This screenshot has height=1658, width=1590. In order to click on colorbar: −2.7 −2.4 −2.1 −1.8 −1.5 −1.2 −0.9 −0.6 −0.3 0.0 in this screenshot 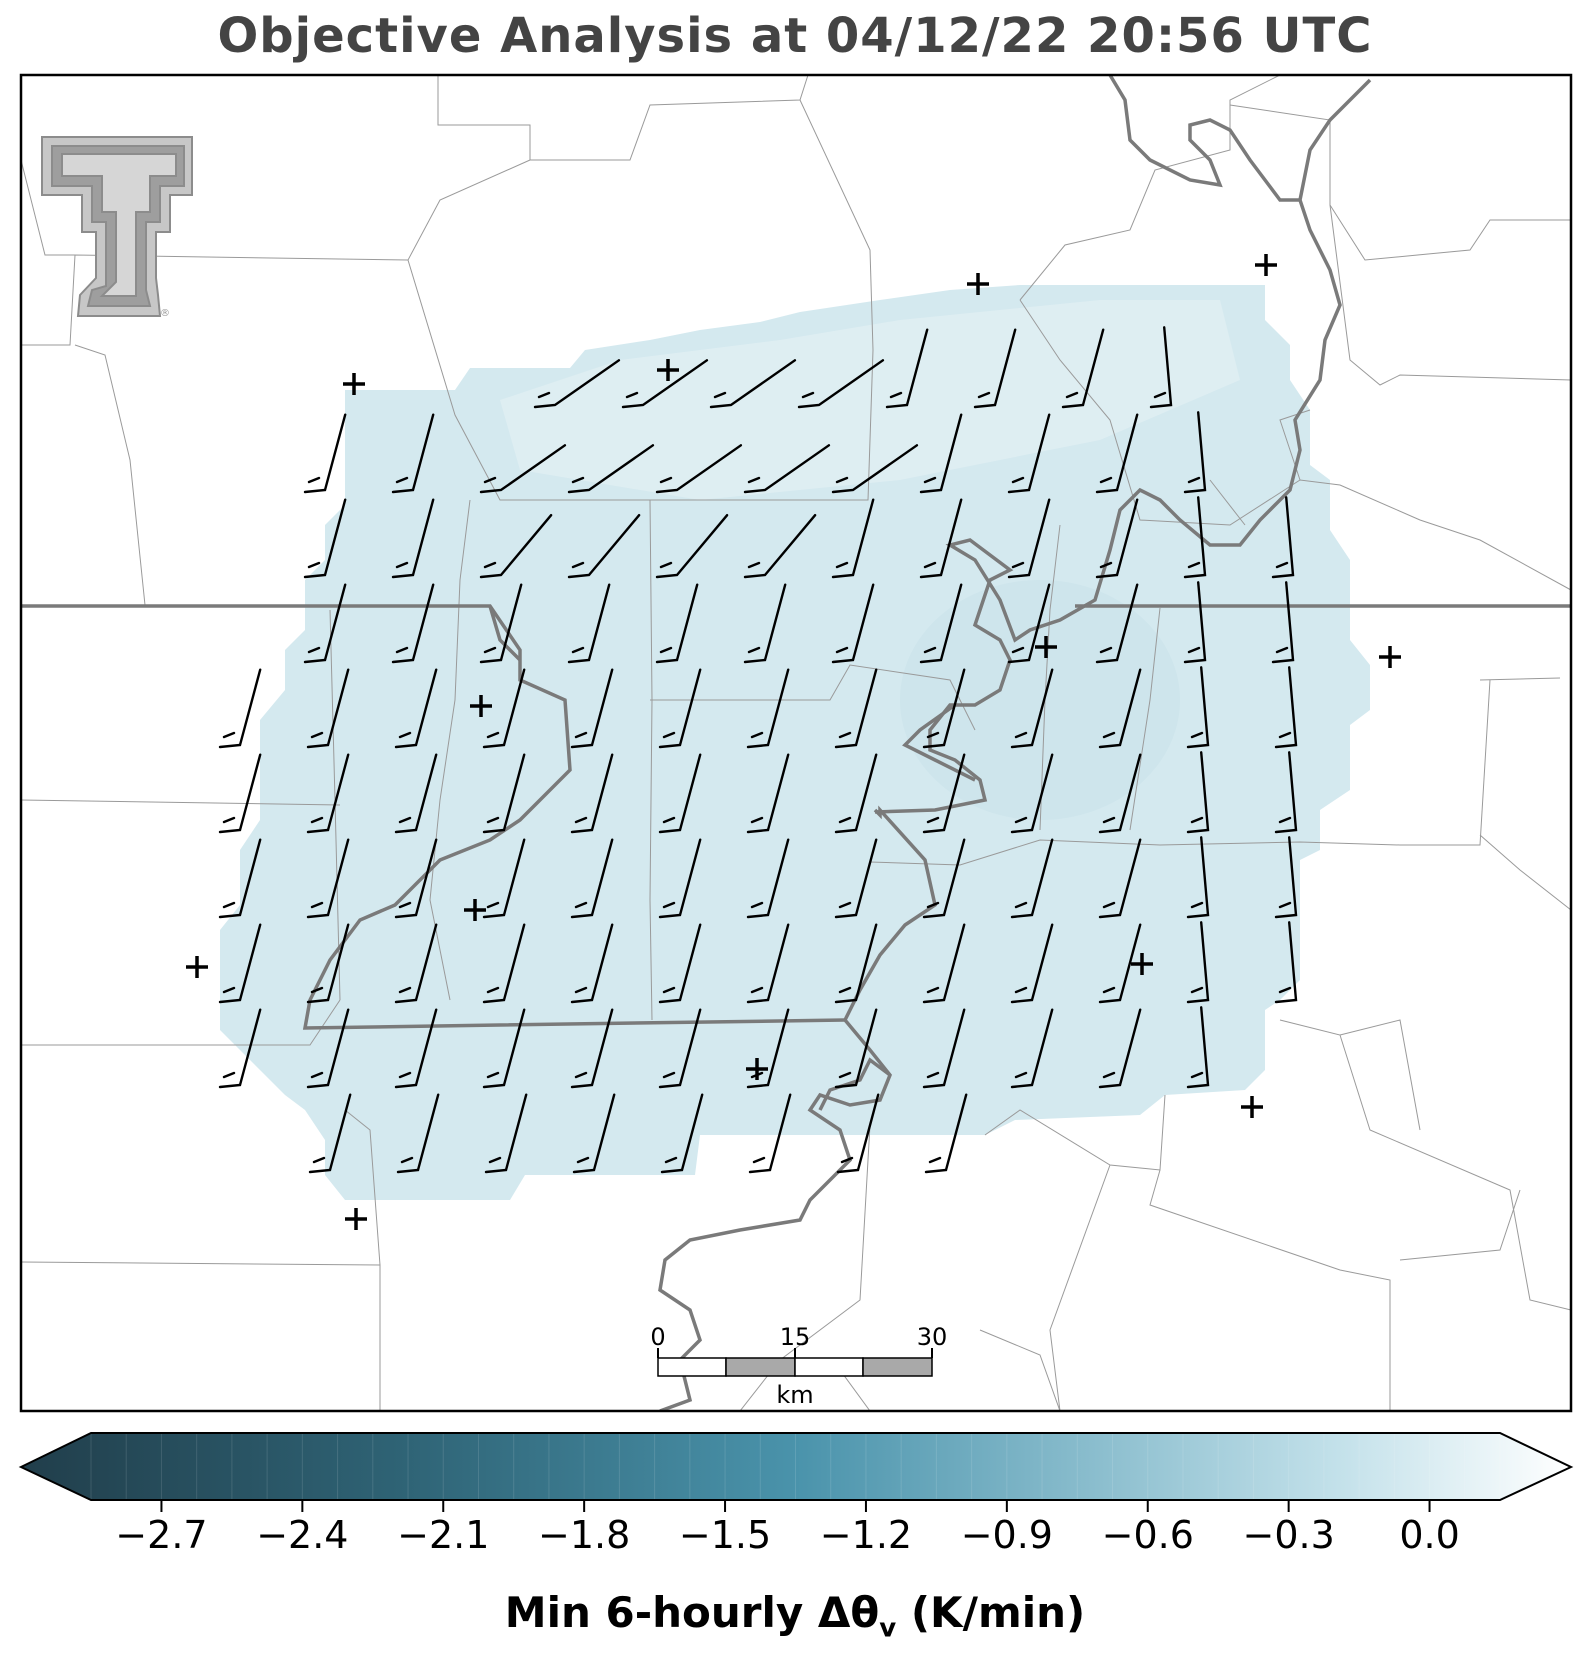, I will do `click(796, 1494)`.